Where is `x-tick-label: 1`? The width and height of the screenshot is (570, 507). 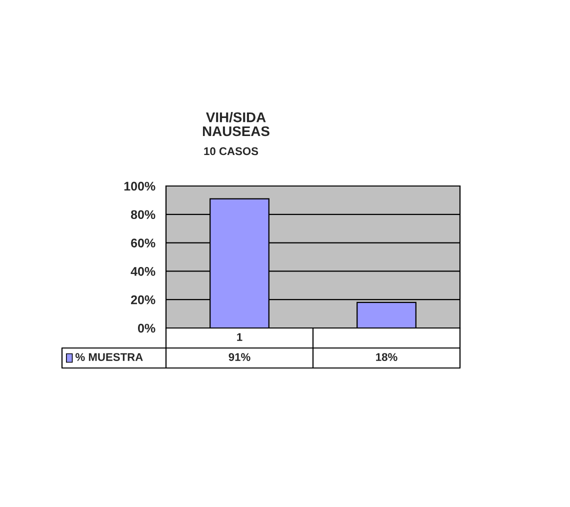 x-tick-label: 1 is located at coordinates (239, 337).